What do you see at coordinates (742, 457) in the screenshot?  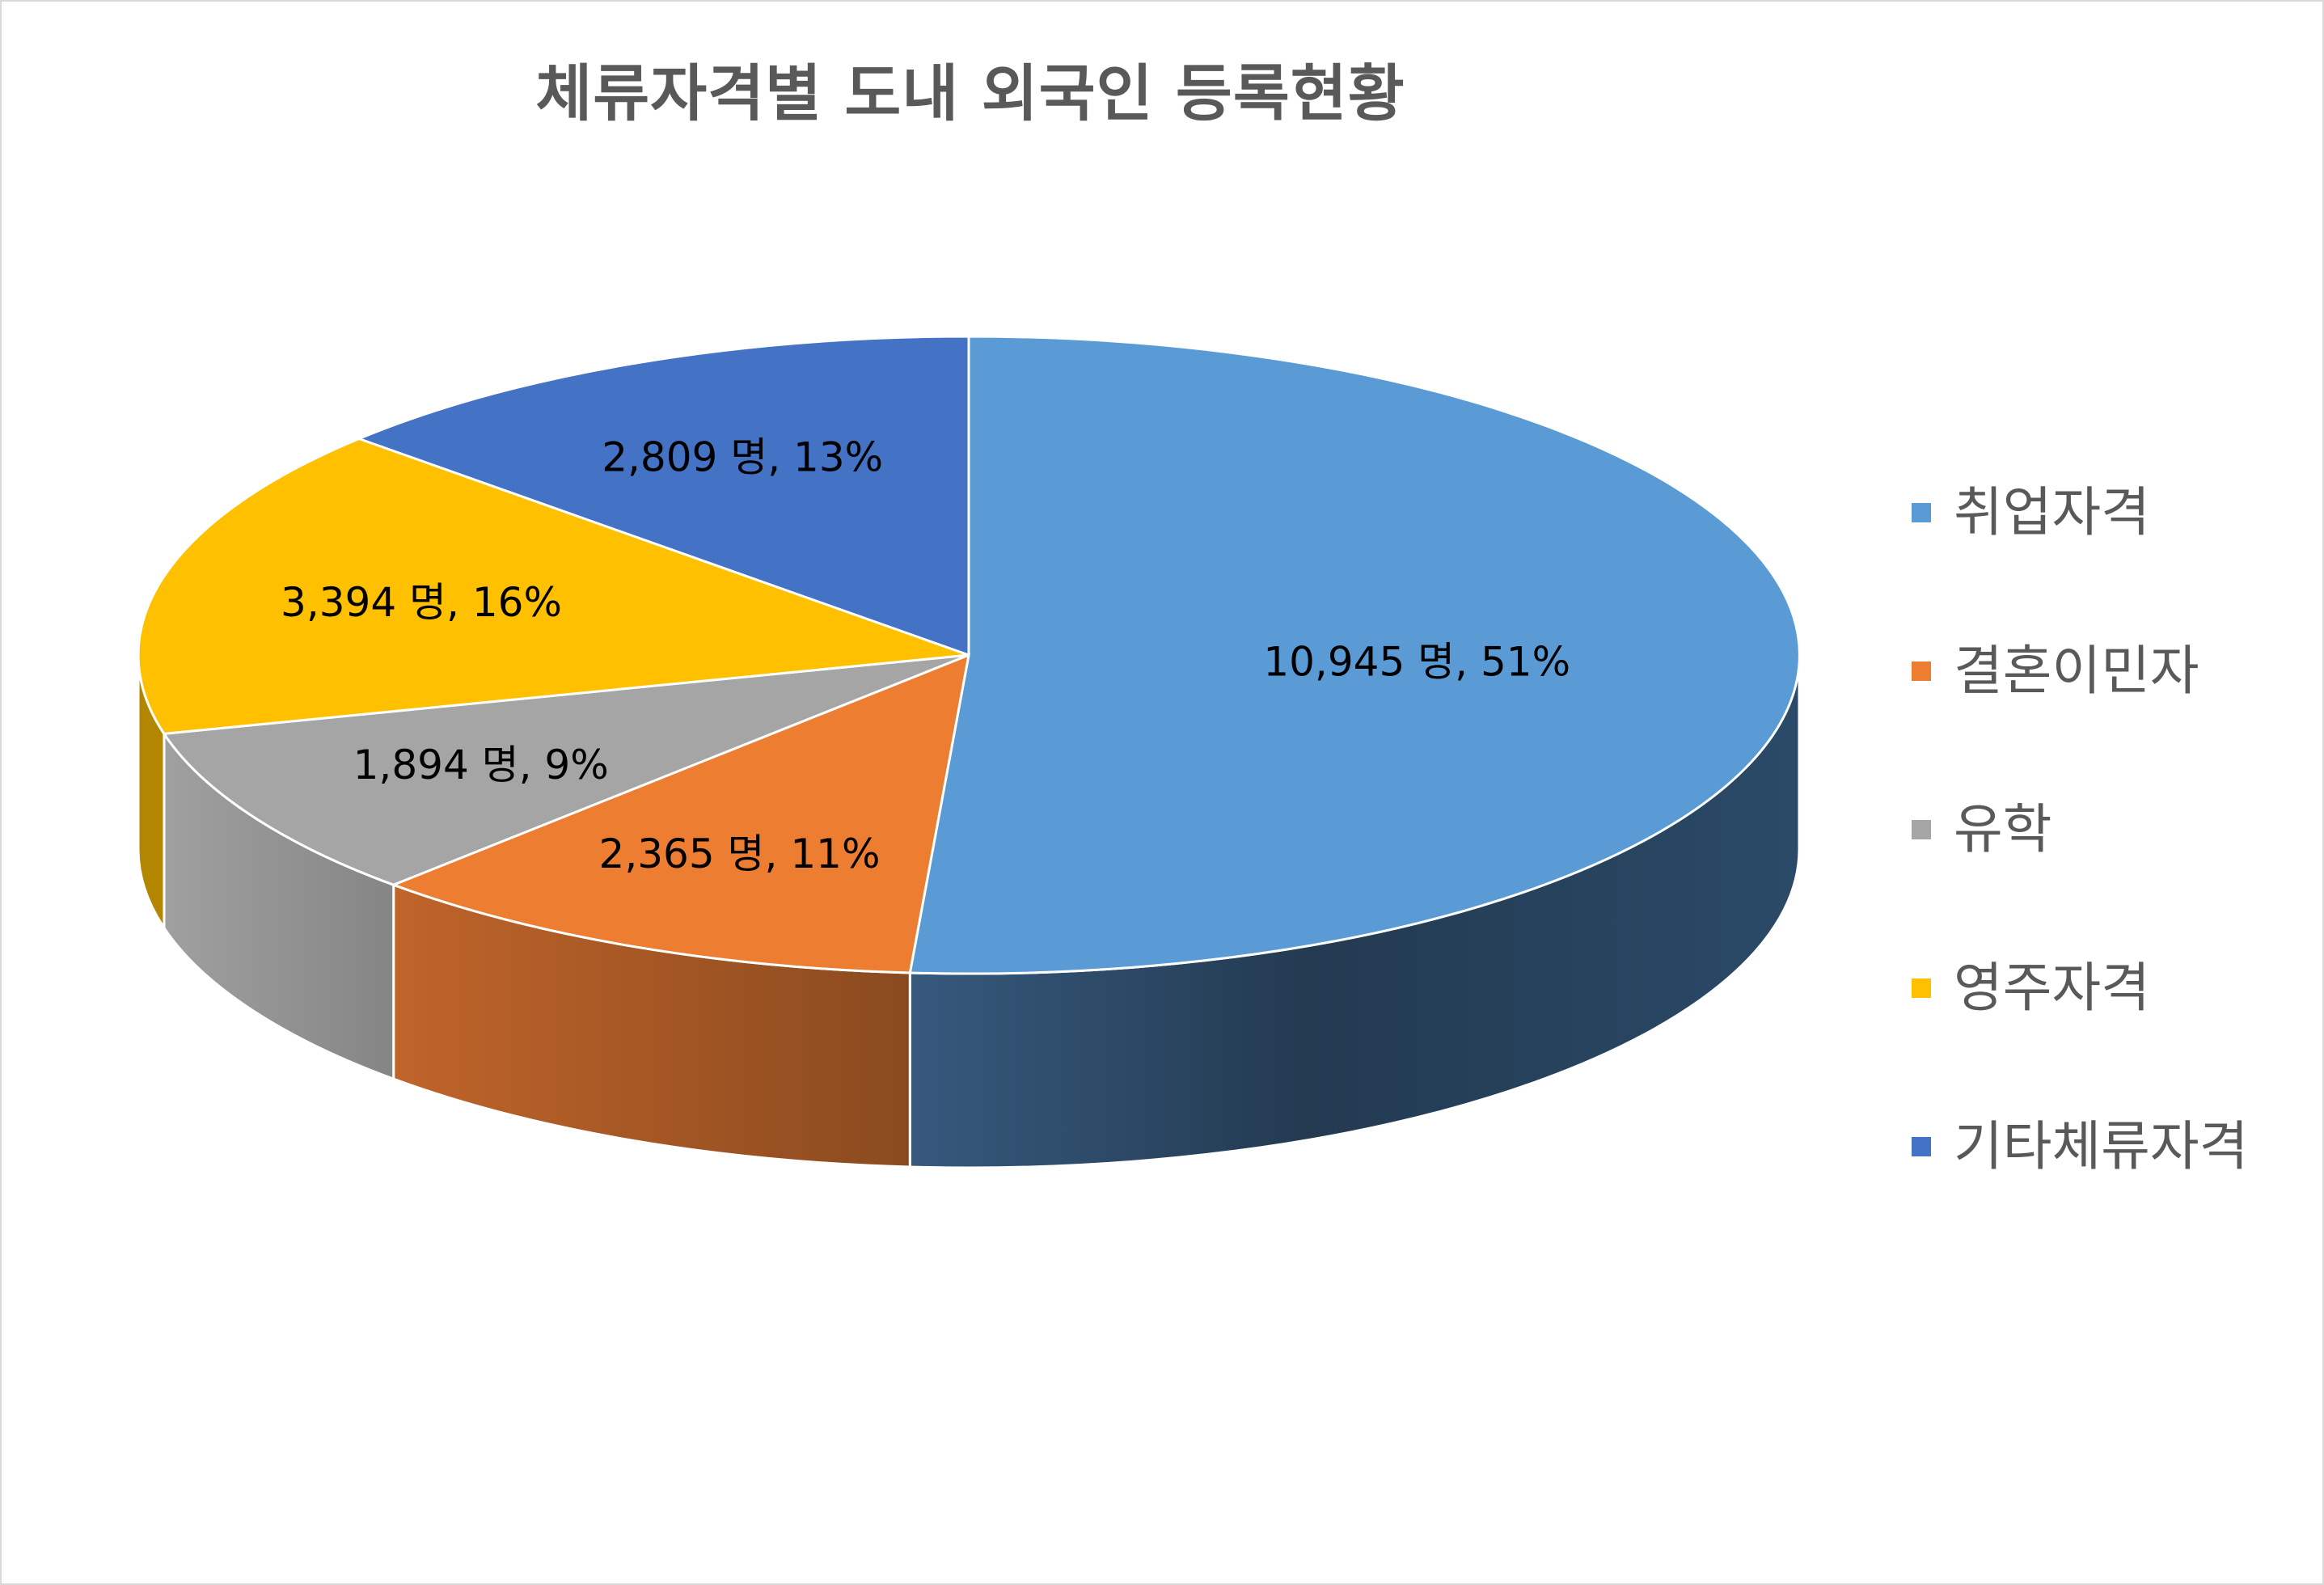 I see `data-label: 2,809 명, 13%` at bounding box center [742, 457].